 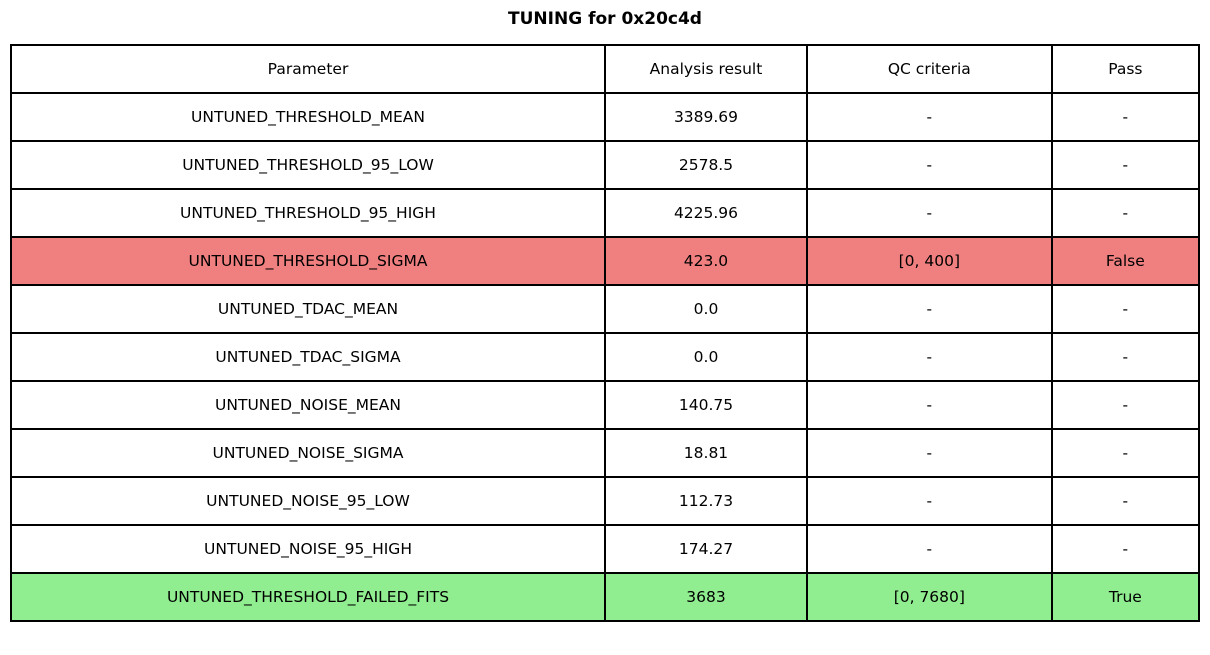 What do you see at coordinates (605, 19) in the screenshot?
I see `figure-title: TUNING for 0x20c4d` at bounding box center [605, 19].